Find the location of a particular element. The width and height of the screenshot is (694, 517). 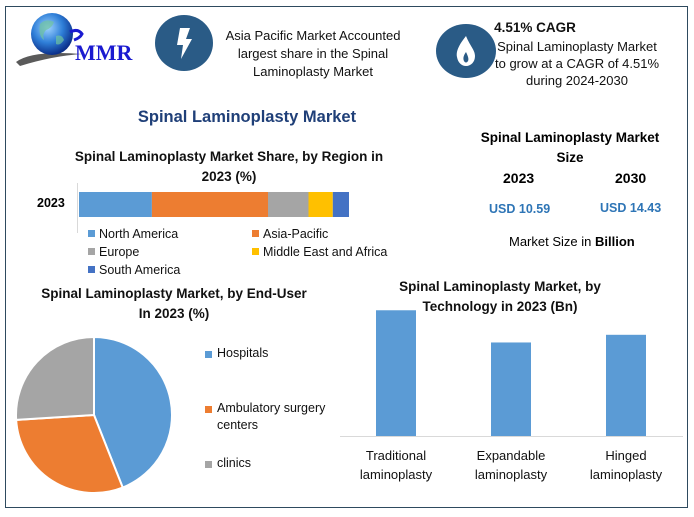

market-size-year-2023: 2023 is located at coordinates (519, 178).